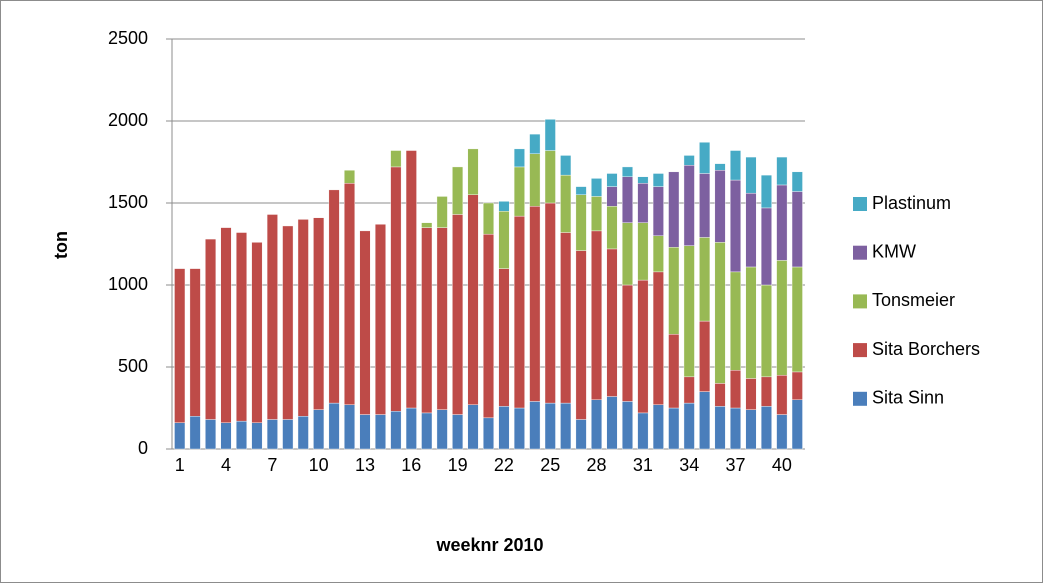 The image size is (1043, 583). I want to click on x-tick-label: 37, so click(736, 465).